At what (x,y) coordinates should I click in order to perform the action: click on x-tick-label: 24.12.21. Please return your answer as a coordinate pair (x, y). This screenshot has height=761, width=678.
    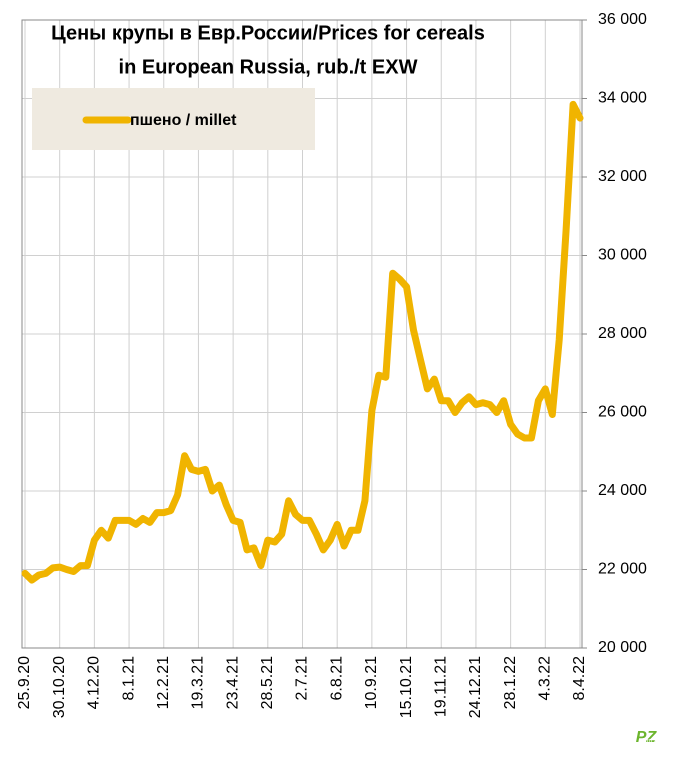
    Looking at the image, I should click on (475, 687).